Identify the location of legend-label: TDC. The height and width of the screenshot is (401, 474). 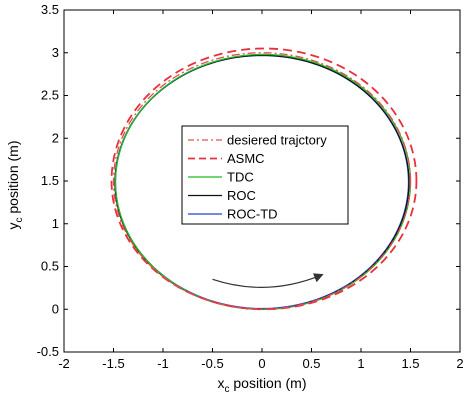
(240, 177).